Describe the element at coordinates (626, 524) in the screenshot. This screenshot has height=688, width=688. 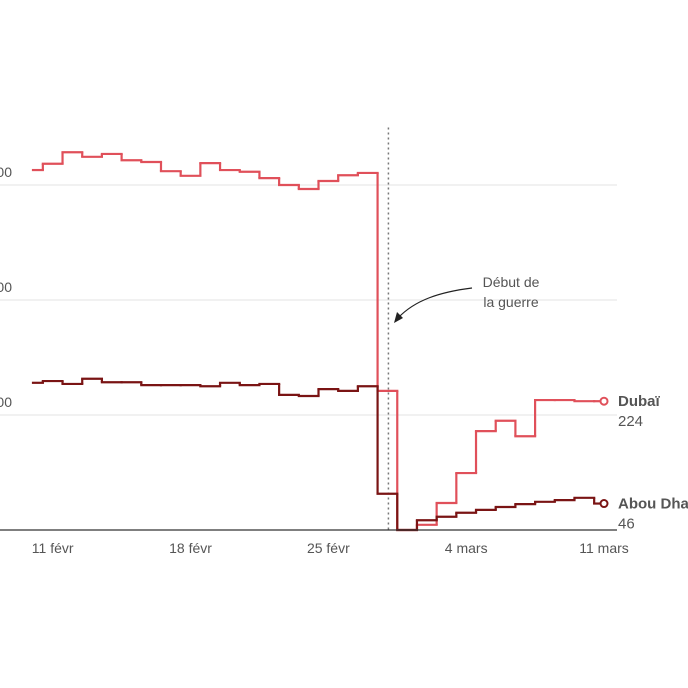
I see `value-label: 46` at that location.